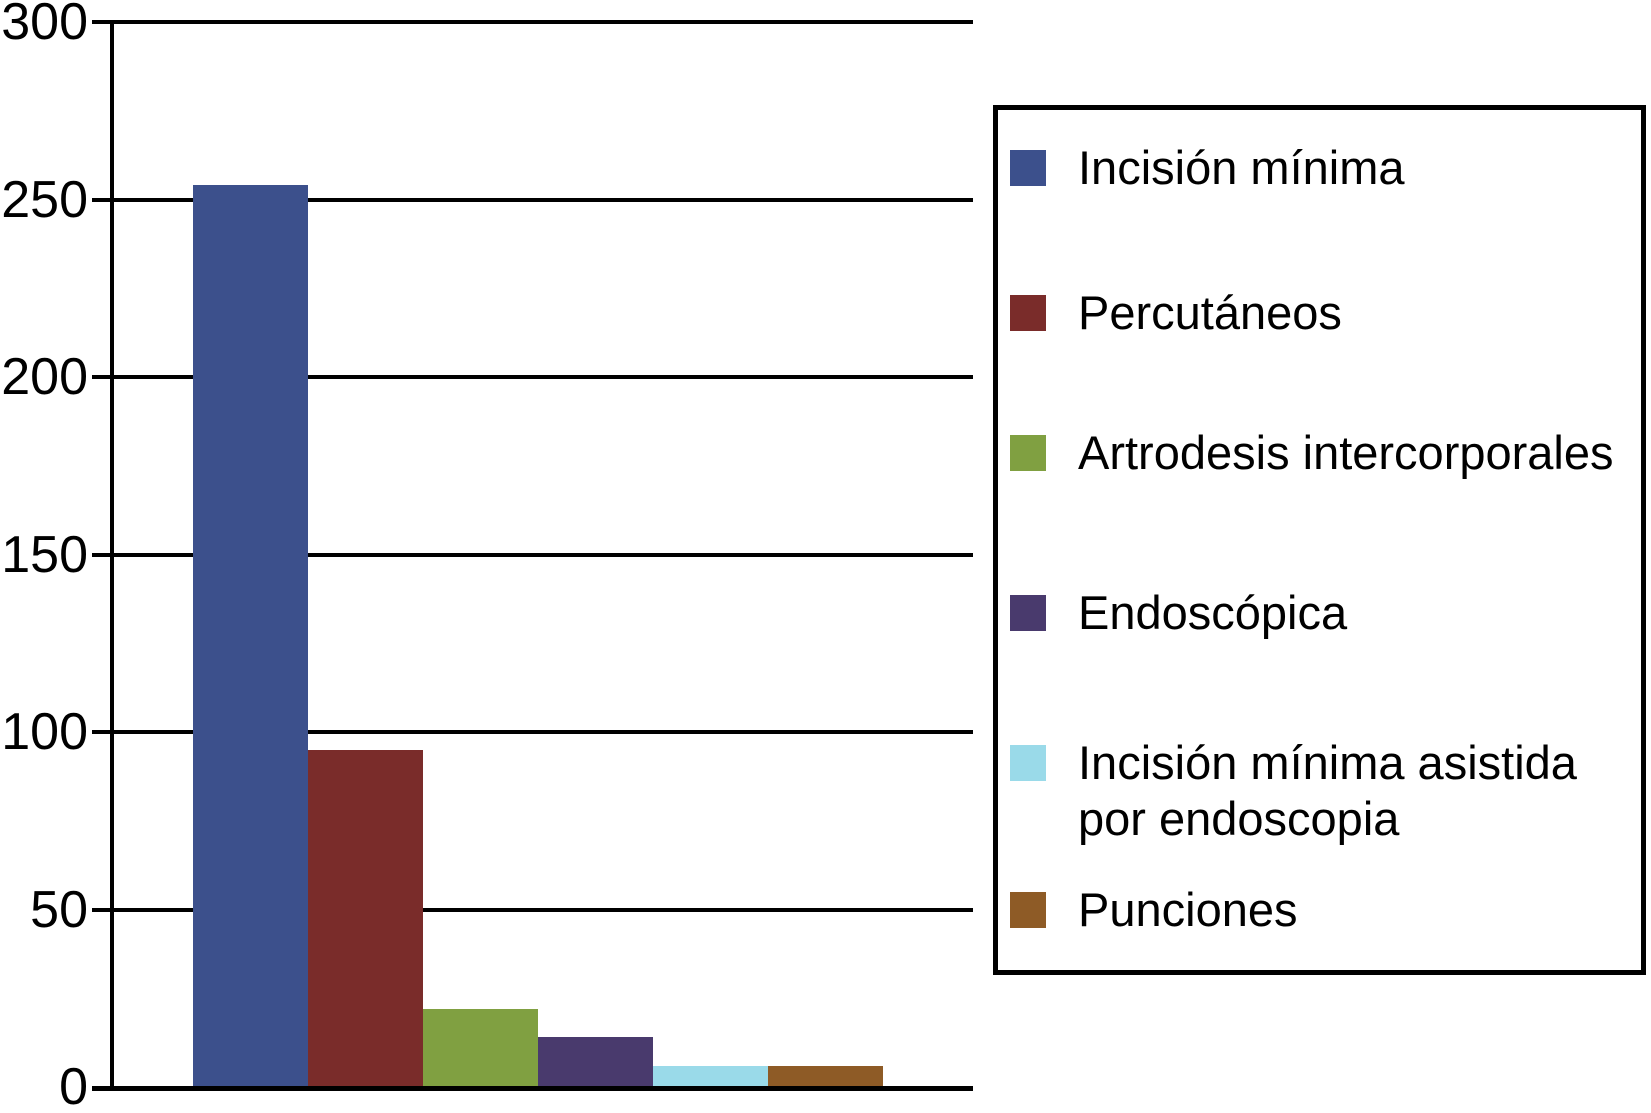 This screenshot has width=1651, height=1113. I want to click on y-axis-tick-label: 150, so click(44, 554).